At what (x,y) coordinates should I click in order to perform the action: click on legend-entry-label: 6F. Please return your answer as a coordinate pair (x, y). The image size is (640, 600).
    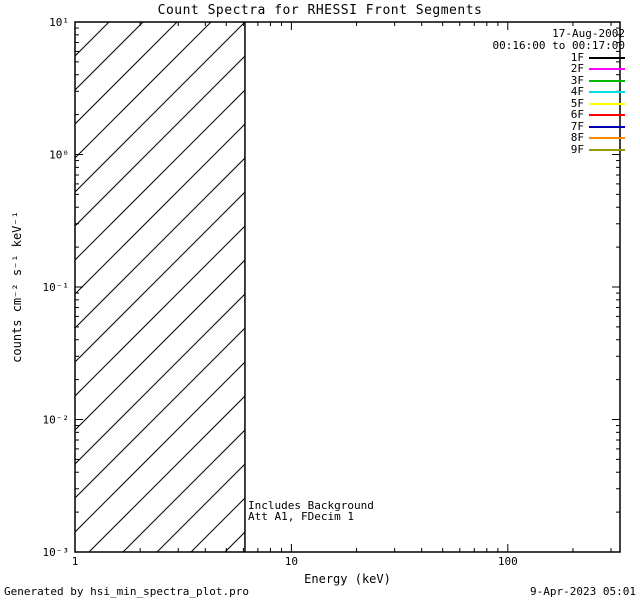
    Looking at the image, I should click on (577, 115).